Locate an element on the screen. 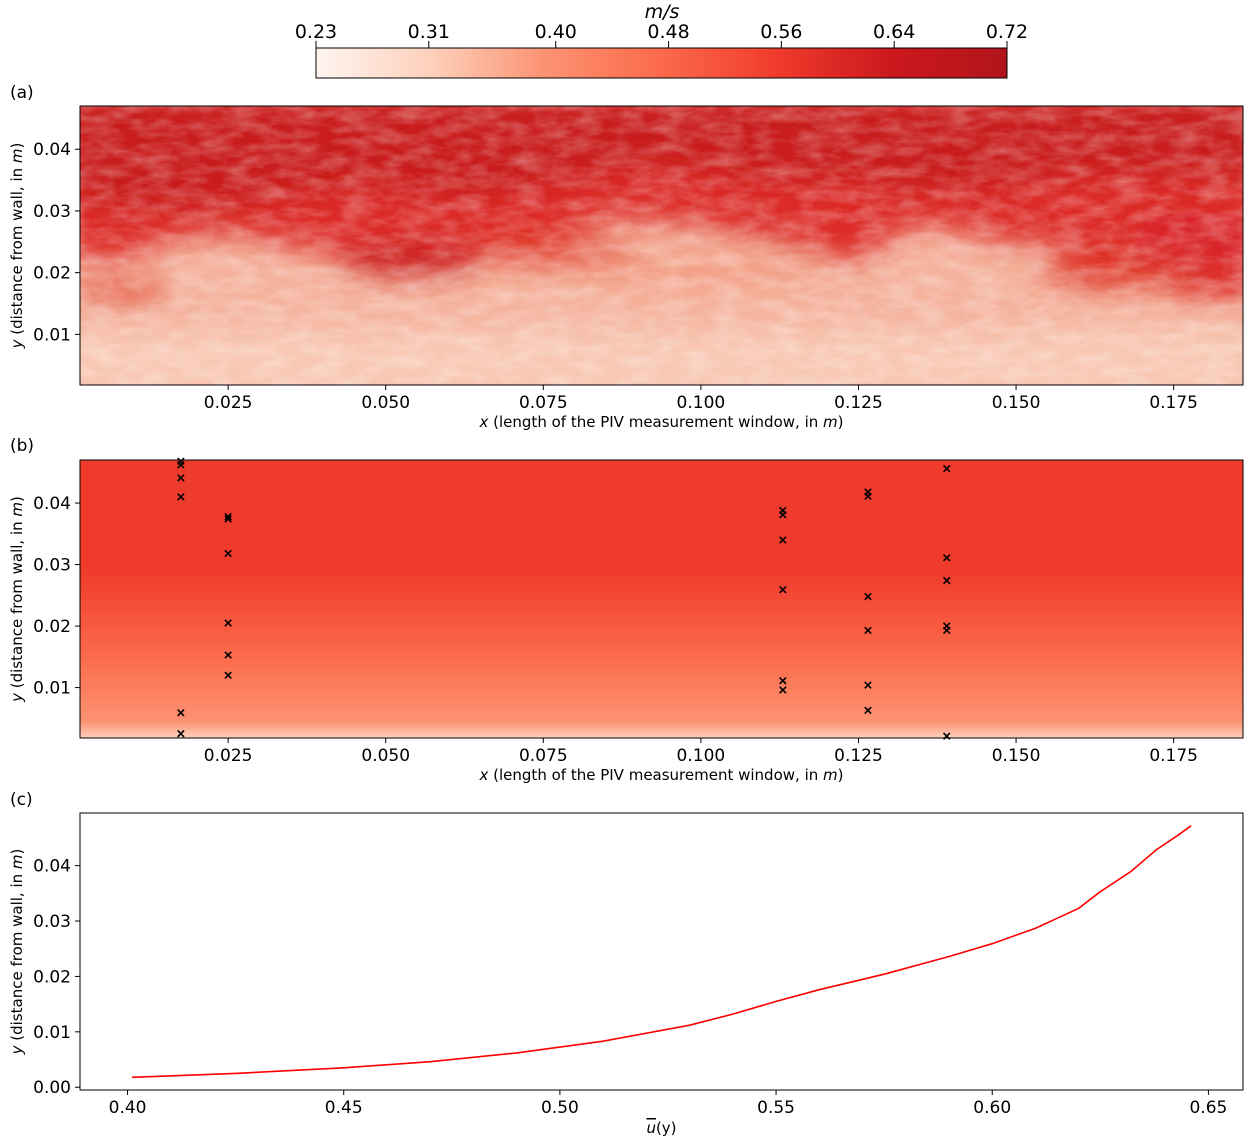 This screenshot has width=1248, height=1141. colorbar-ticks: 0.23 0.31 0.40 0.48 0.56 0.64 0.72 is located at coordinates (661, 34).